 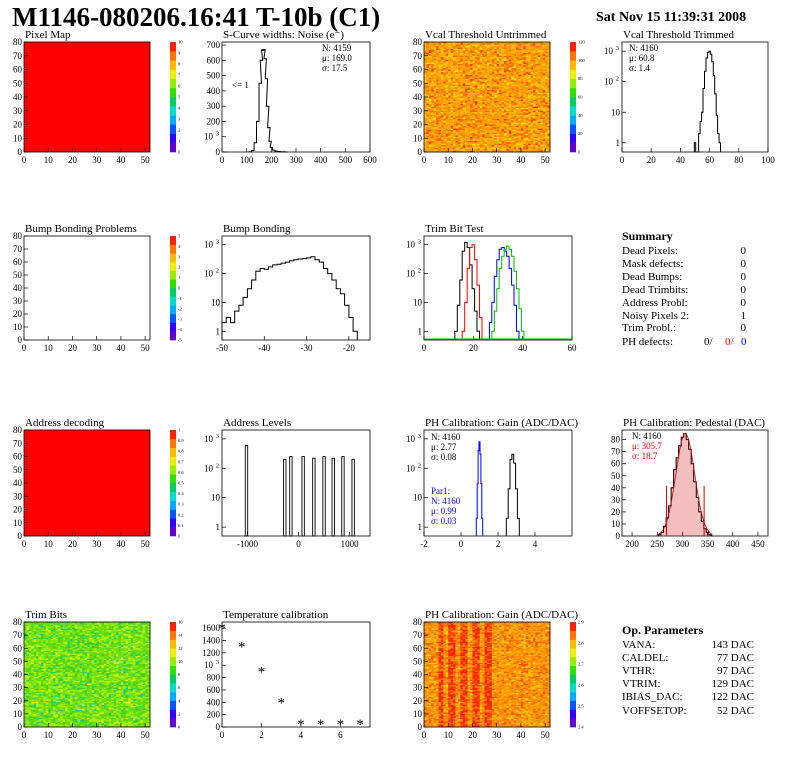 What do you see at coordinates (649, 328) in the screenshot?
I see `summary-label: Trim Probl.:` at bounding box center [649, 328].